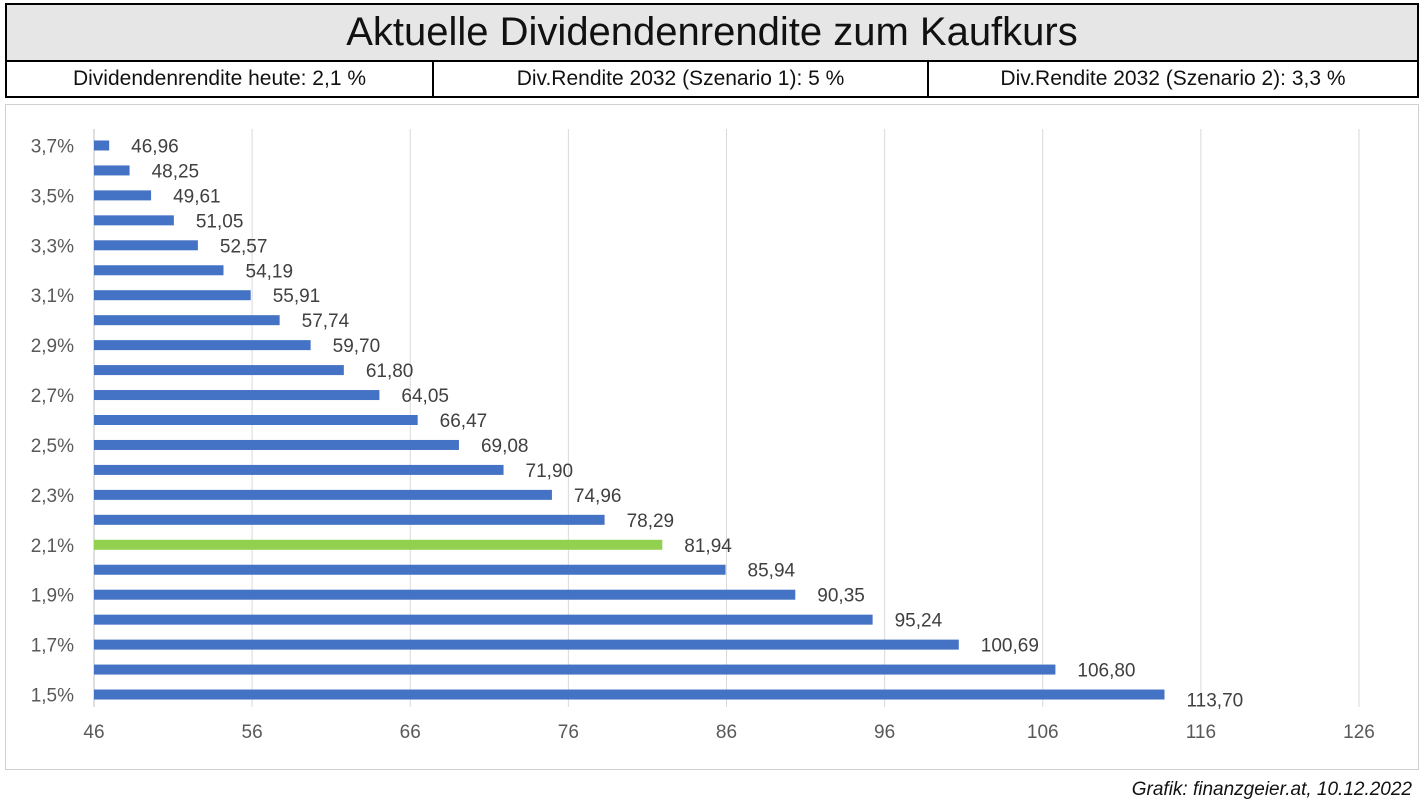 This screenshot has height=809, width=1428. I want to click on data-label: 71,90, so click(550, 471).